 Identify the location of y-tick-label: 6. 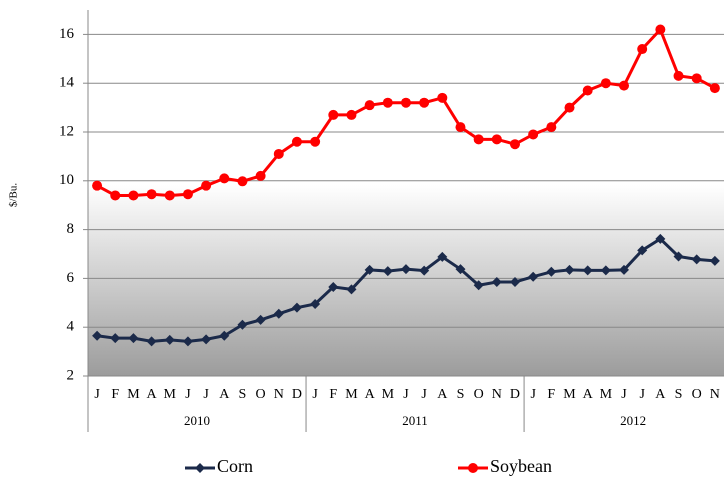
(71, 278).